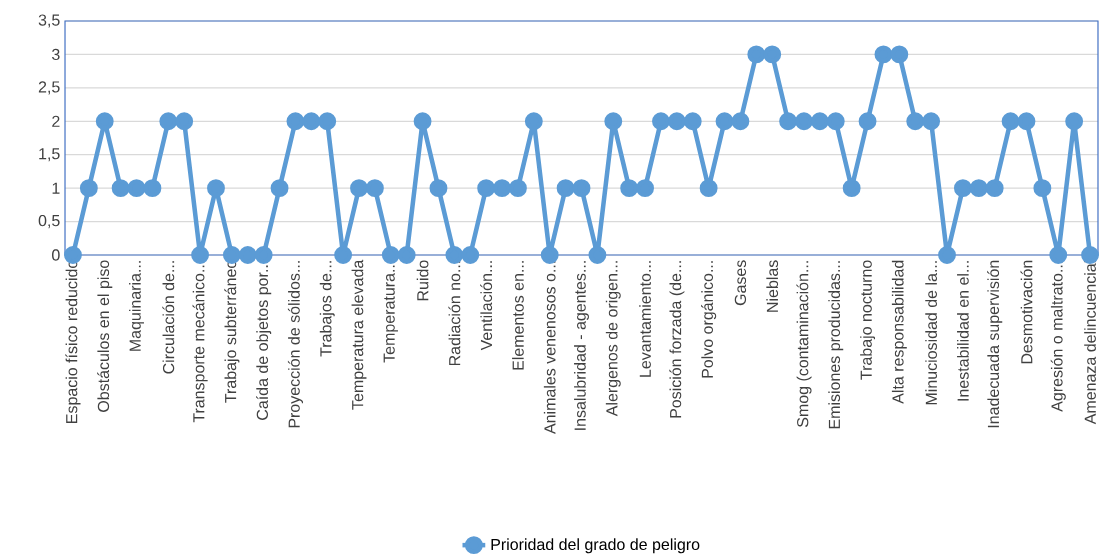  What do you see at coordinates (899, 332) in the screenshot?
I see `x-tick-label: Alta responsabilidad` at bounding box center [899, 332].